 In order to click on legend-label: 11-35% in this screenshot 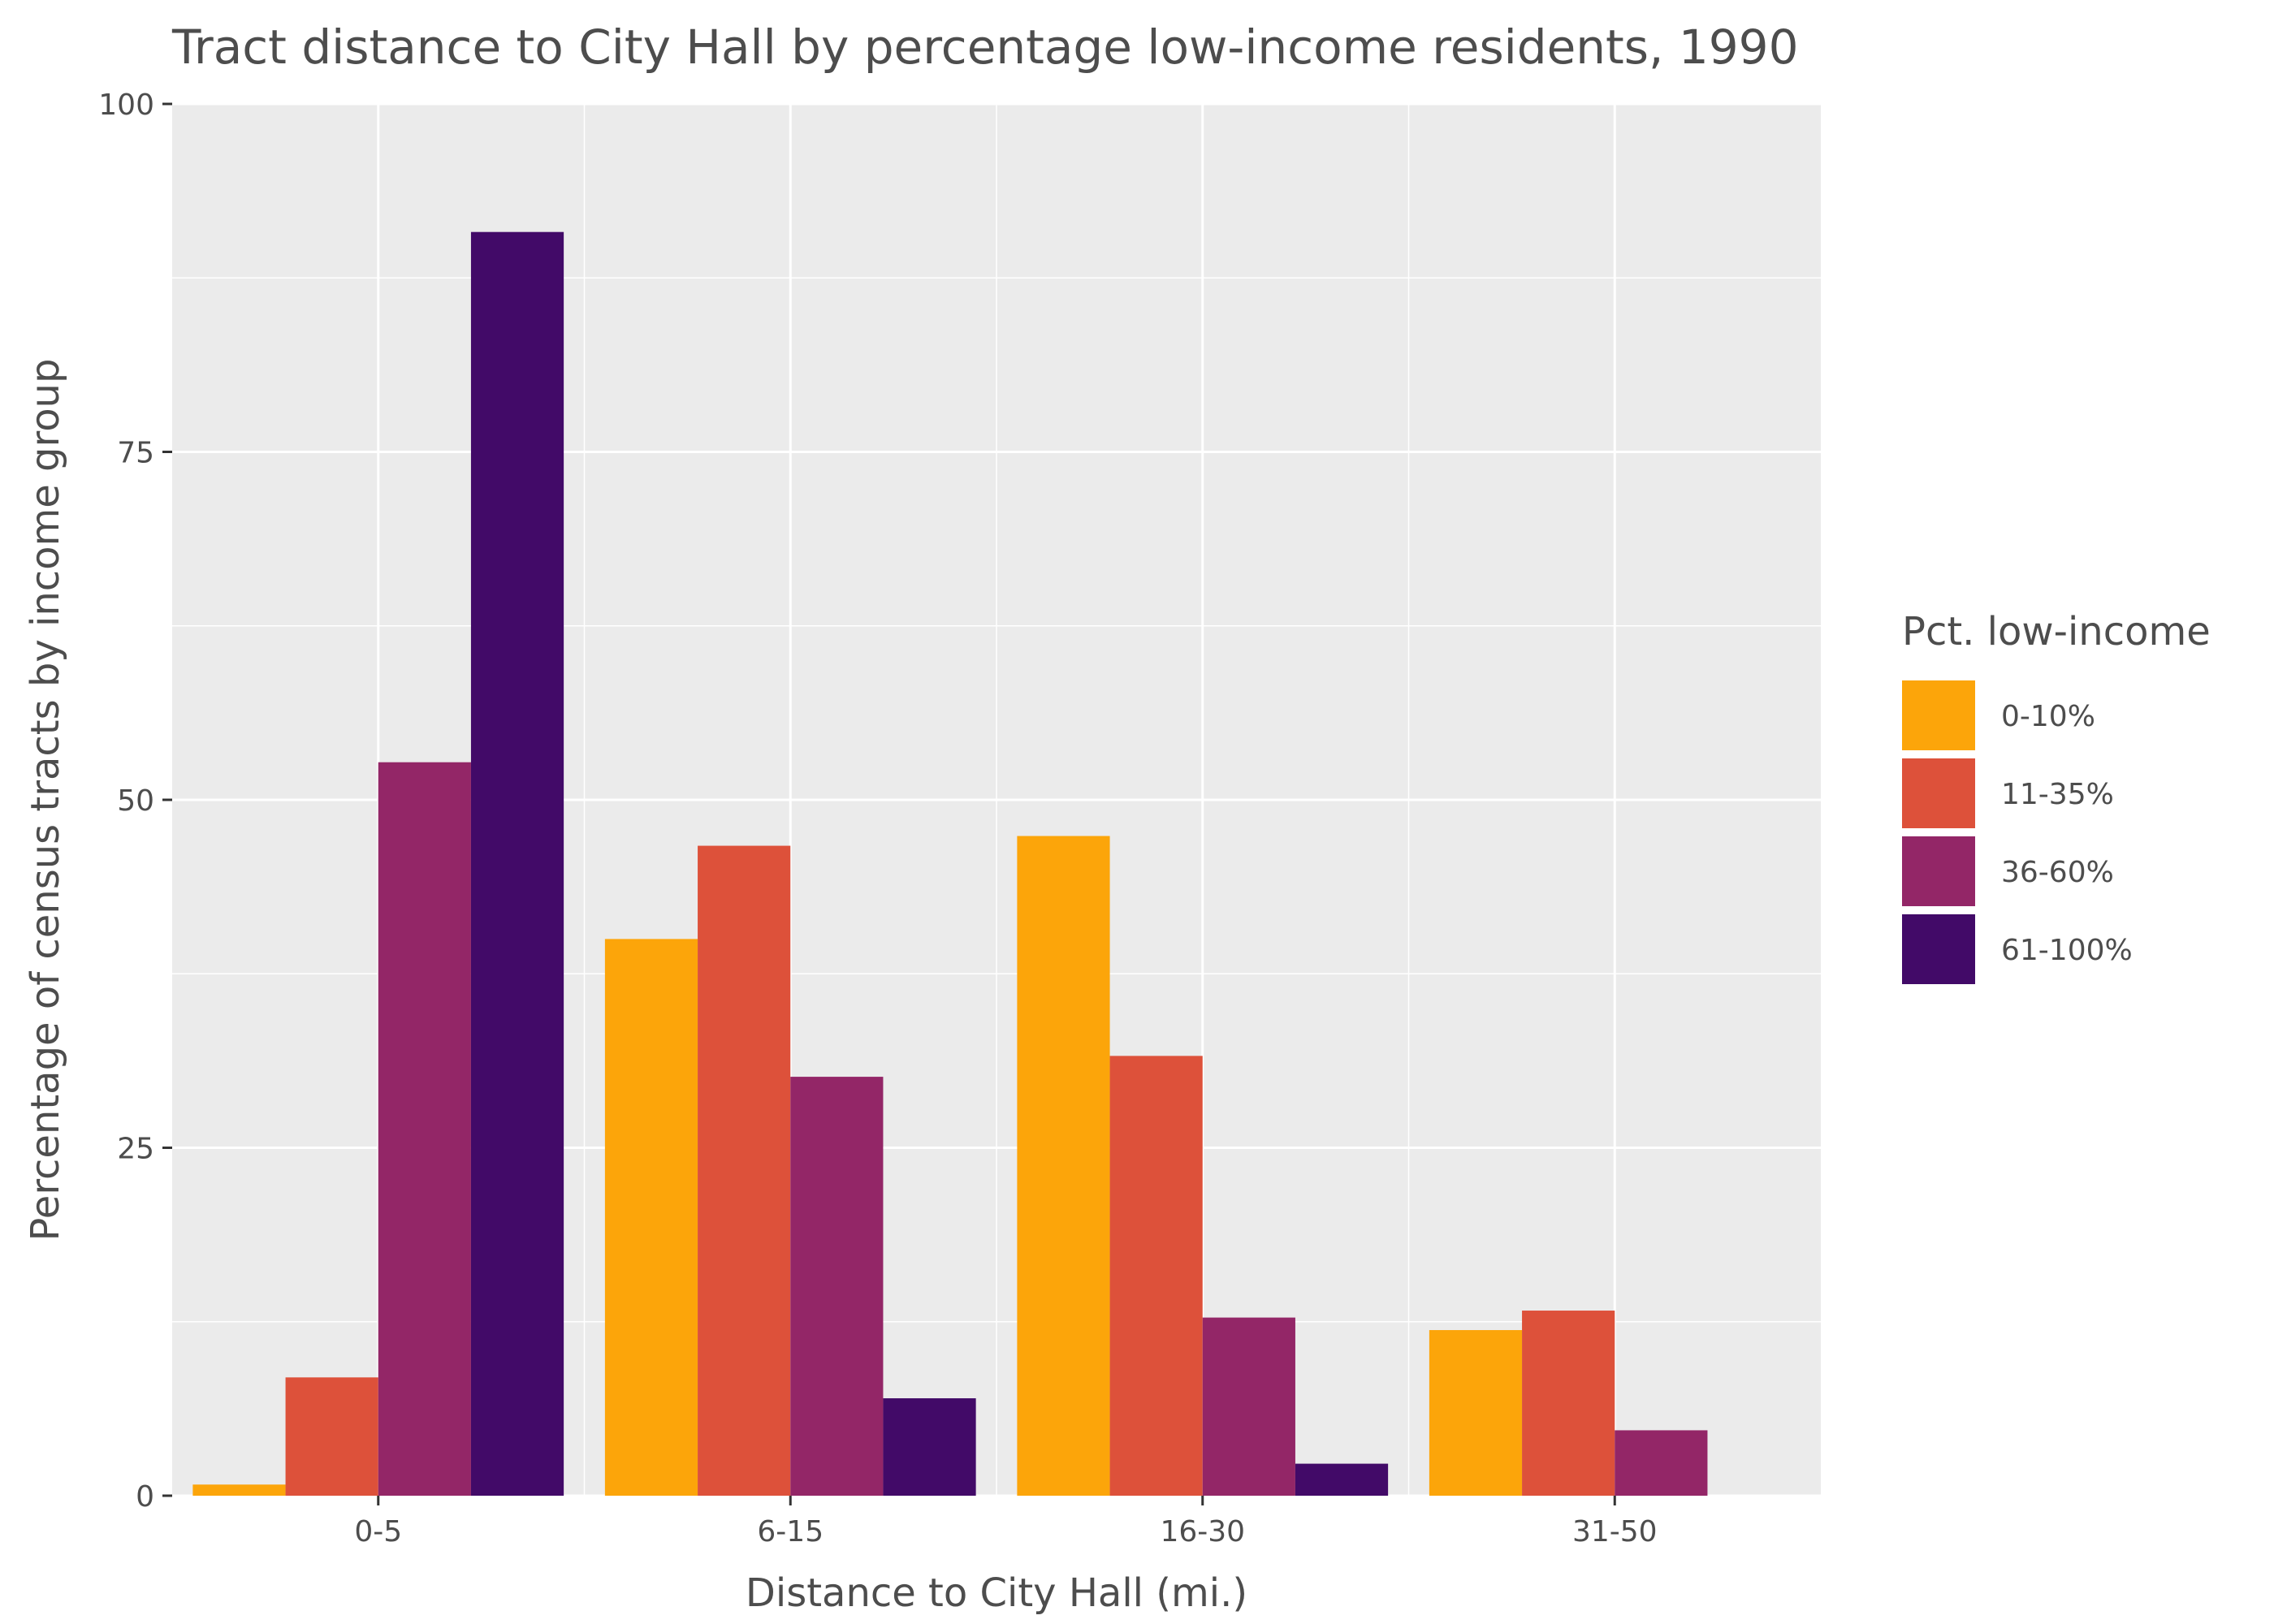, I will do `click(2057, 794)`.